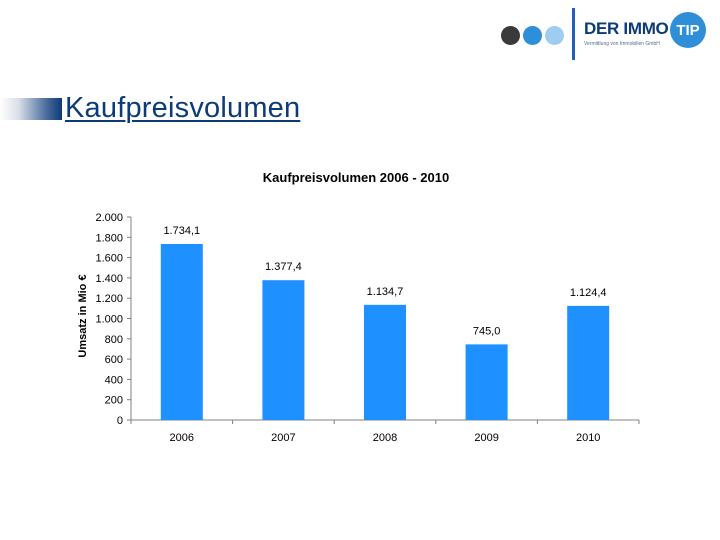  What do you see at coordinates (114, 340) in the screenshot?
I see `y-tick-label: 800` at bounding box center [114, 340].